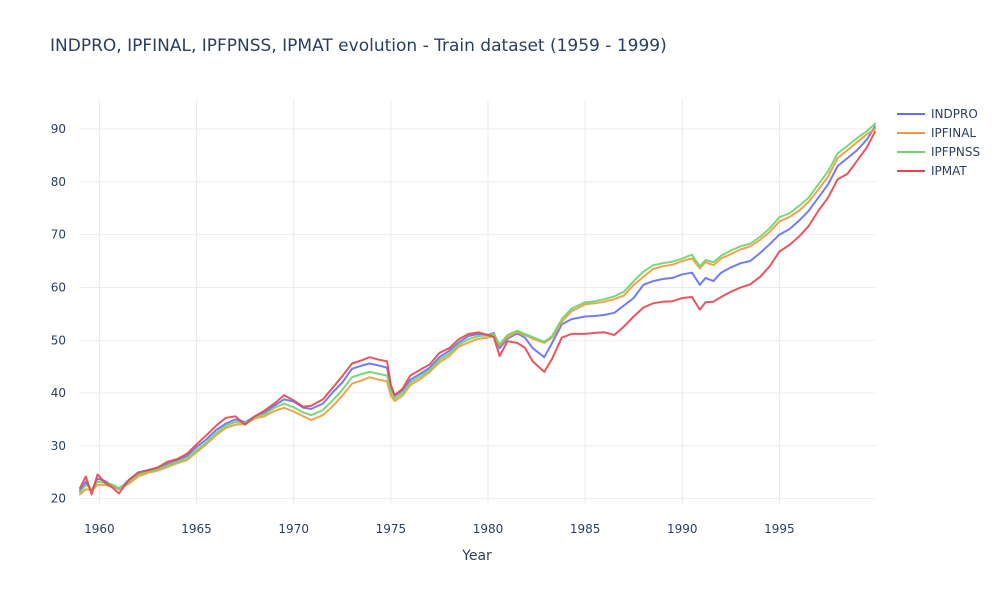 The width and height of the screenshot is (1000, 600). What do you see at coordinates (938, 142) in the screenshot?
I see `legend: INDPRO IPFINAL IPFPNSS IPMAT` at bounding box center [938, 142].